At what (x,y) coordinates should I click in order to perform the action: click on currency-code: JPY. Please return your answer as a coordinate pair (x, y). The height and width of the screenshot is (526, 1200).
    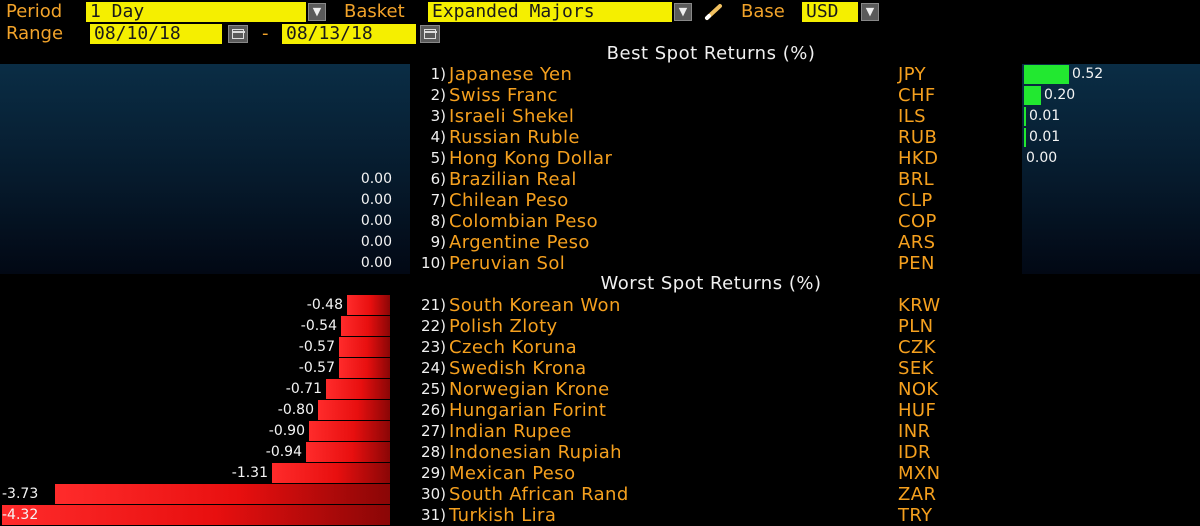
    Looking at the image, I should click on (912, 74).